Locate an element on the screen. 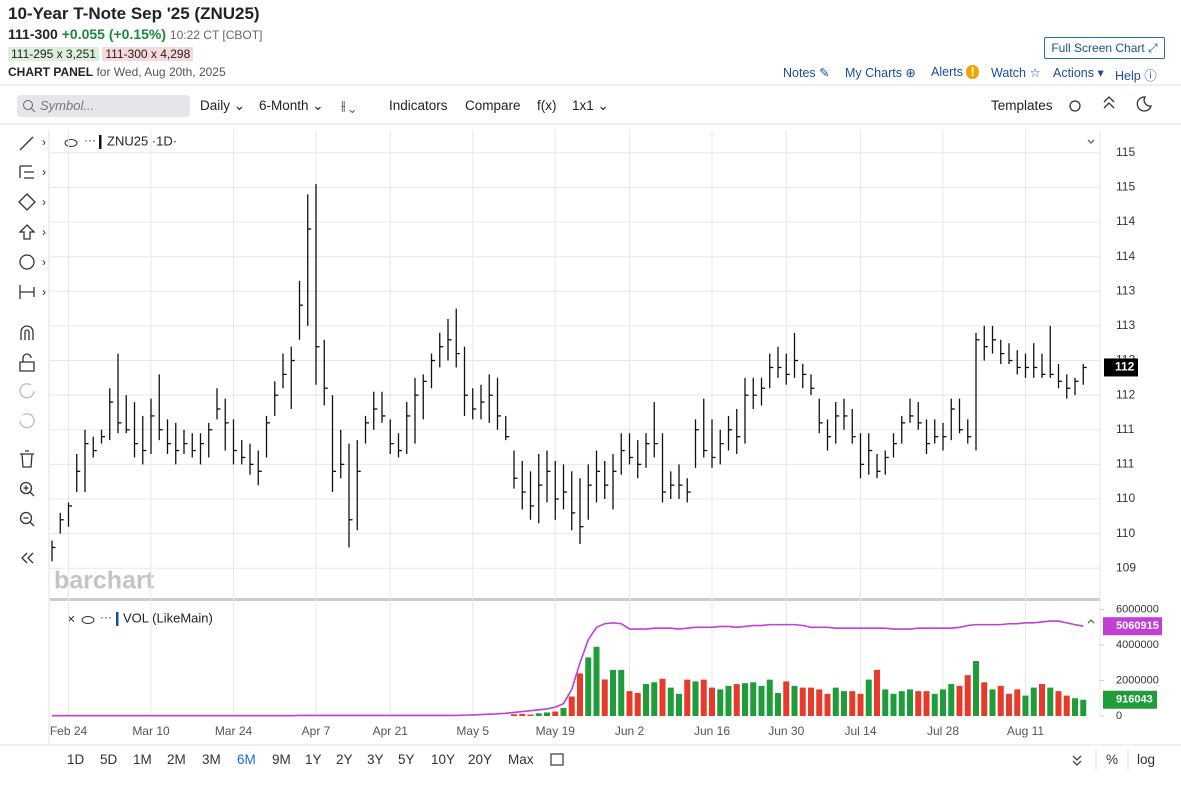 This screenshot has width=1181, height=793. menu: Indicators is located at coordinates (418, 105).